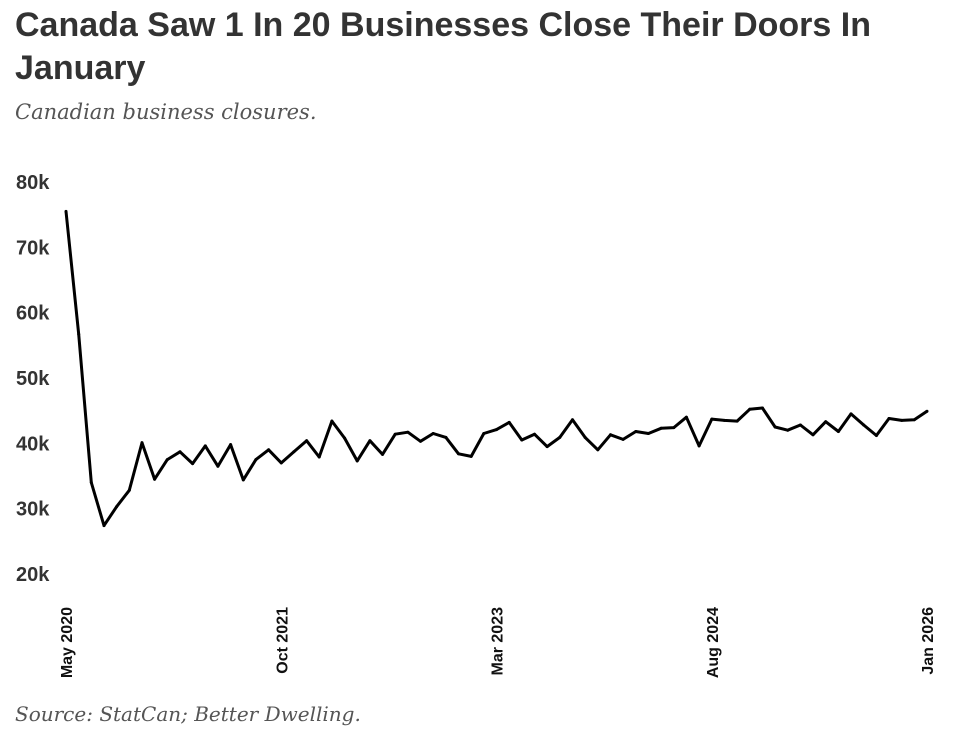  Describe the element at coordinates (33, 444) in the screenshot. I see `y-tick-label: 40k` at that location.